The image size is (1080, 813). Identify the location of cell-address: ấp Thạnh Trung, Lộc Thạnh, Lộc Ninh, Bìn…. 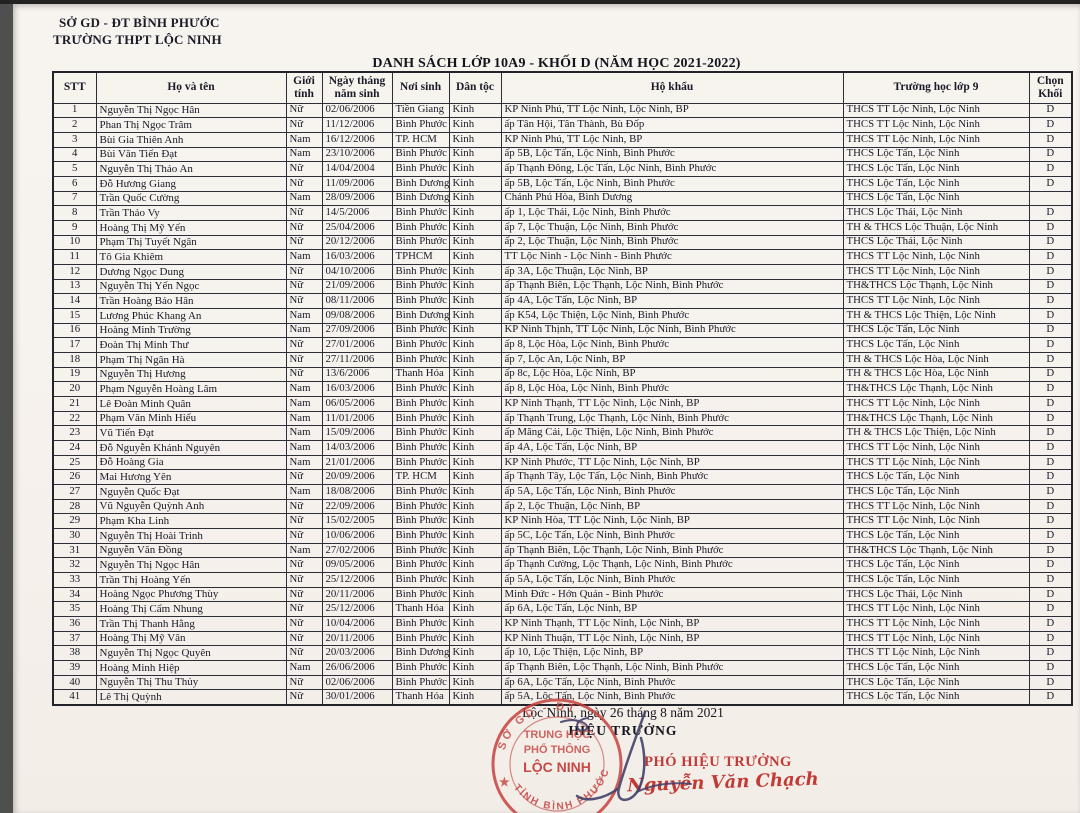
(672, 418).